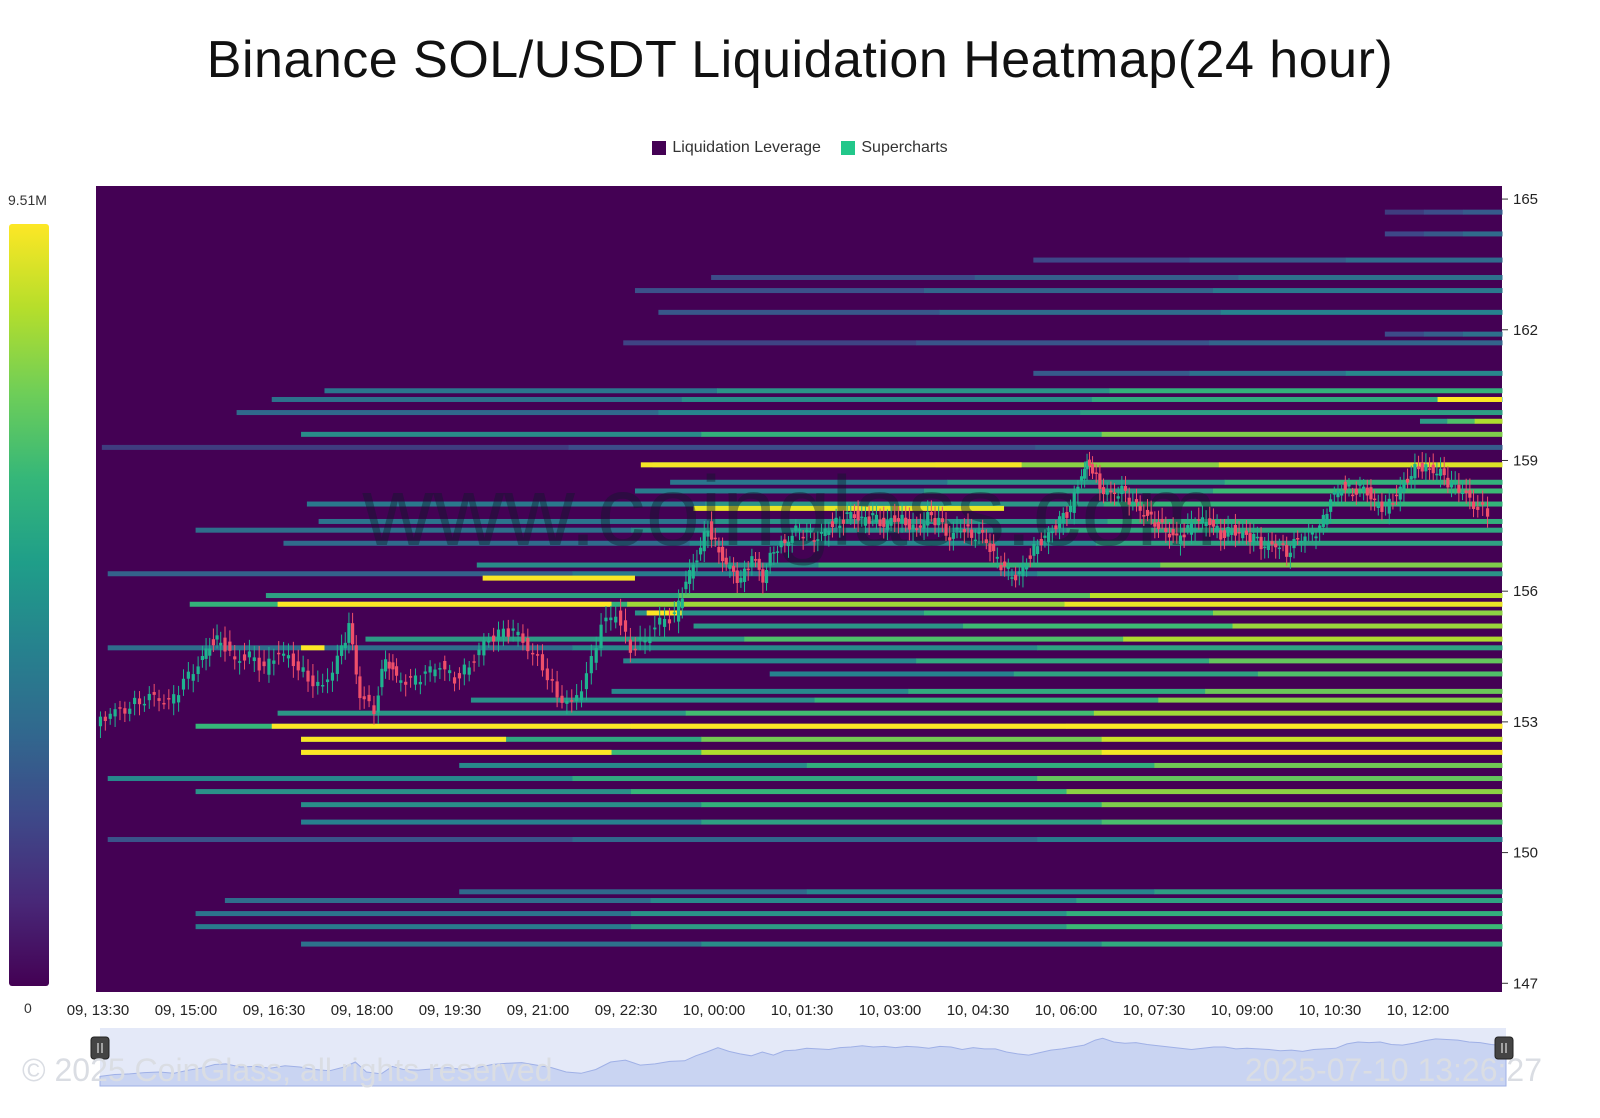 The image size is (1600, 1118). What do you see at coordinates (404, 739) in the screenshot?
I see `liquidation-hotspot` at bounding box center [404, 739].